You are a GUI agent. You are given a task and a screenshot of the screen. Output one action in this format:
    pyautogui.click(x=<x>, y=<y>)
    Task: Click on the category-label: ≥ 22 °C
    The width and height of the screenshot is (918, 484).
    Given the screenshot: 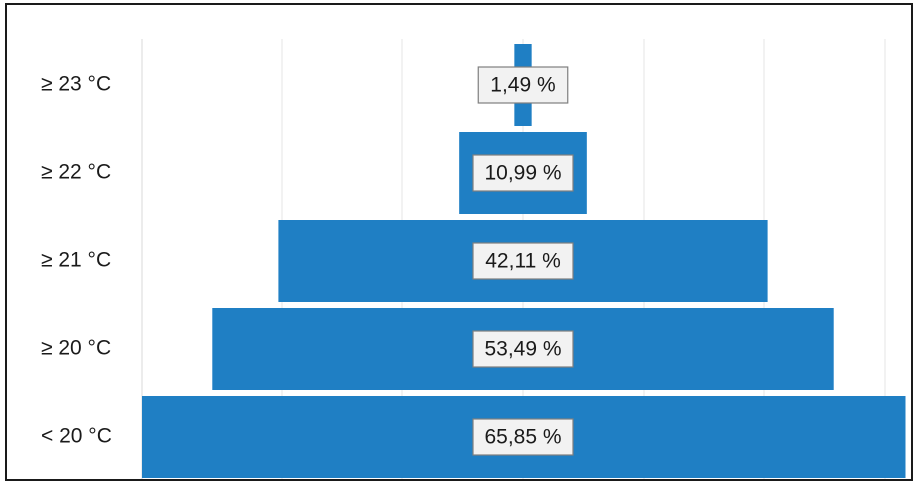 What is the action you would take?
    pyautogui.click(x=76, y=172)
    